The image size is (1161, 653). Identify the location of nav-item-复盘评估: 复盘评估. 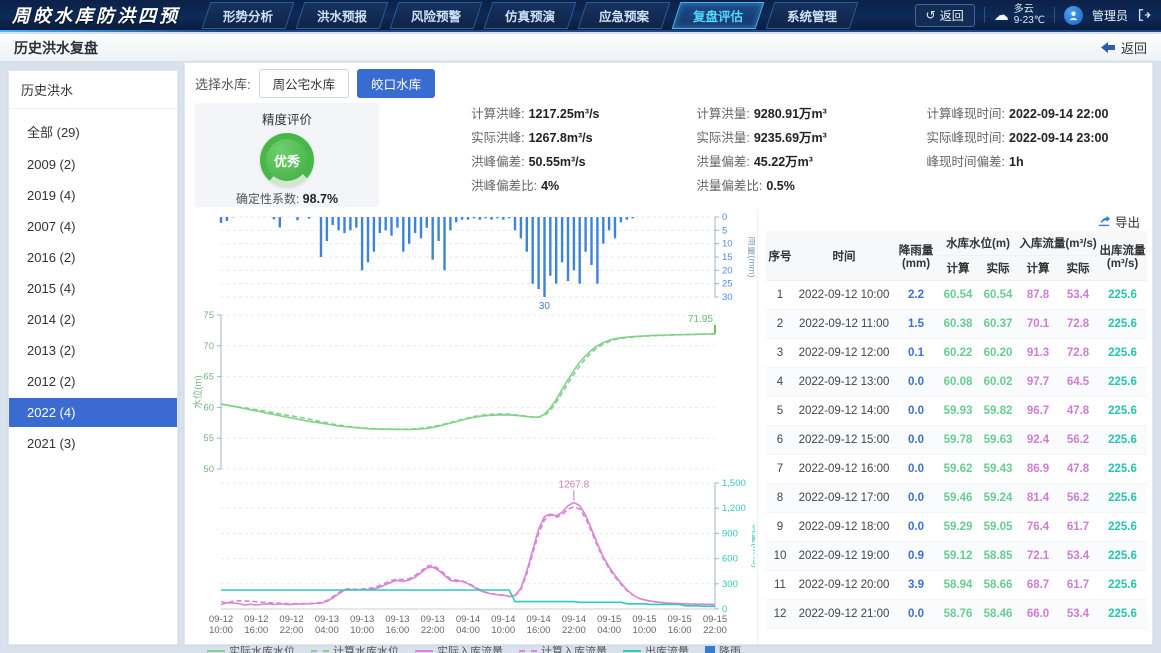
(718, 15).